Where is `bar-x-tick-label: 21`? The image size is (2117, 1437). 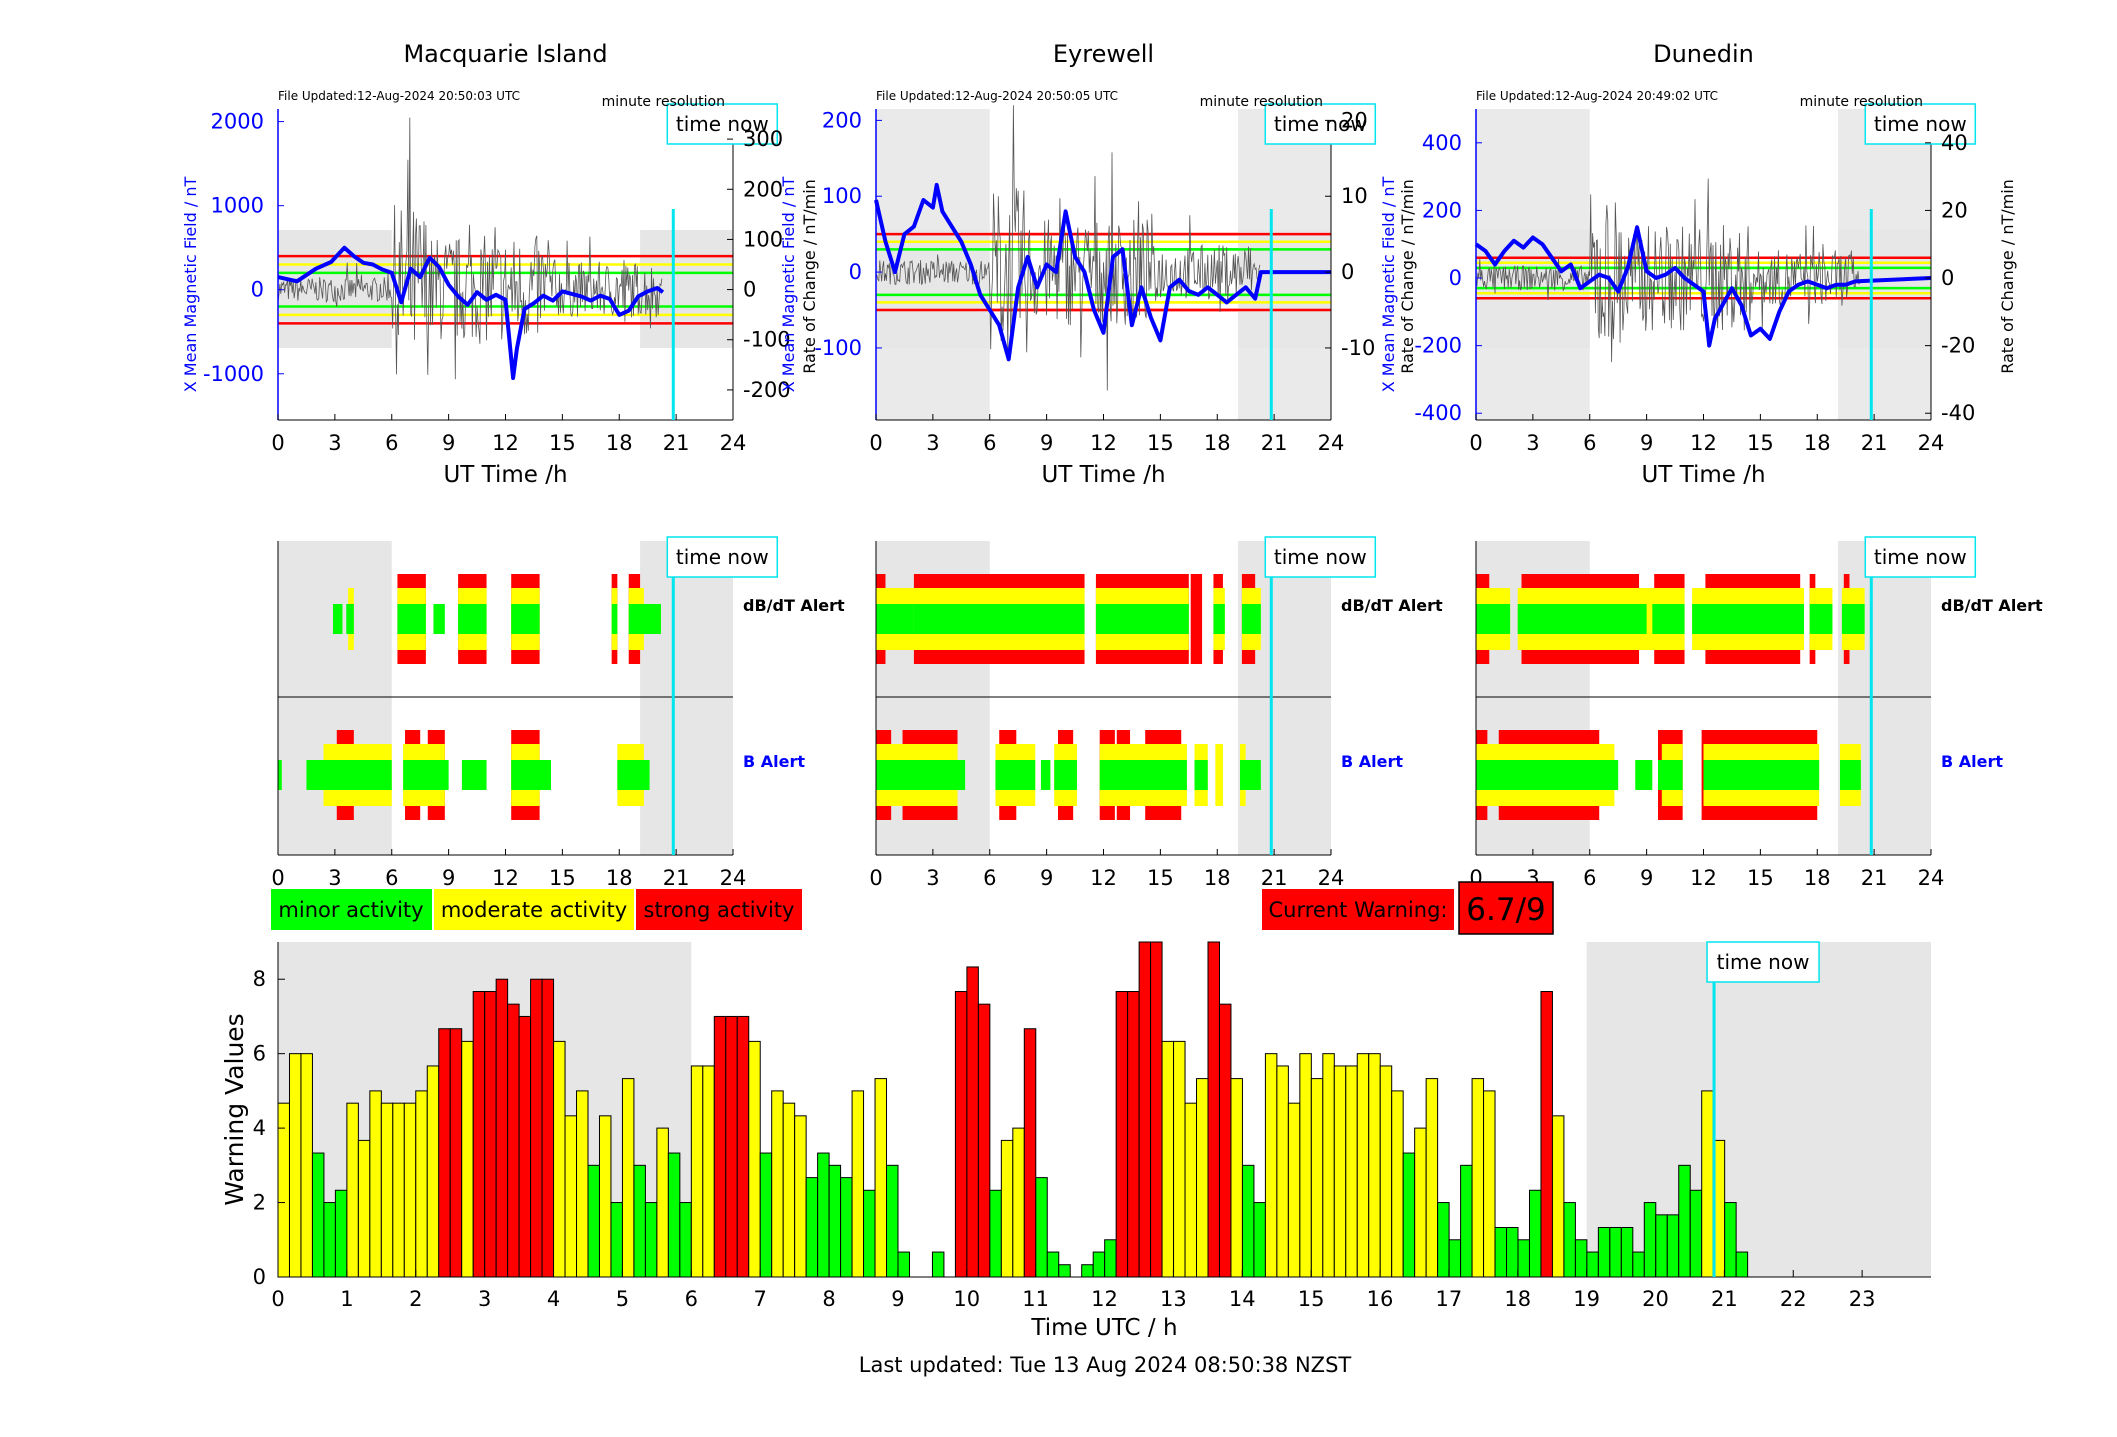 bar-x-tick-label: 21 is located at coordinates (1724, 1299).